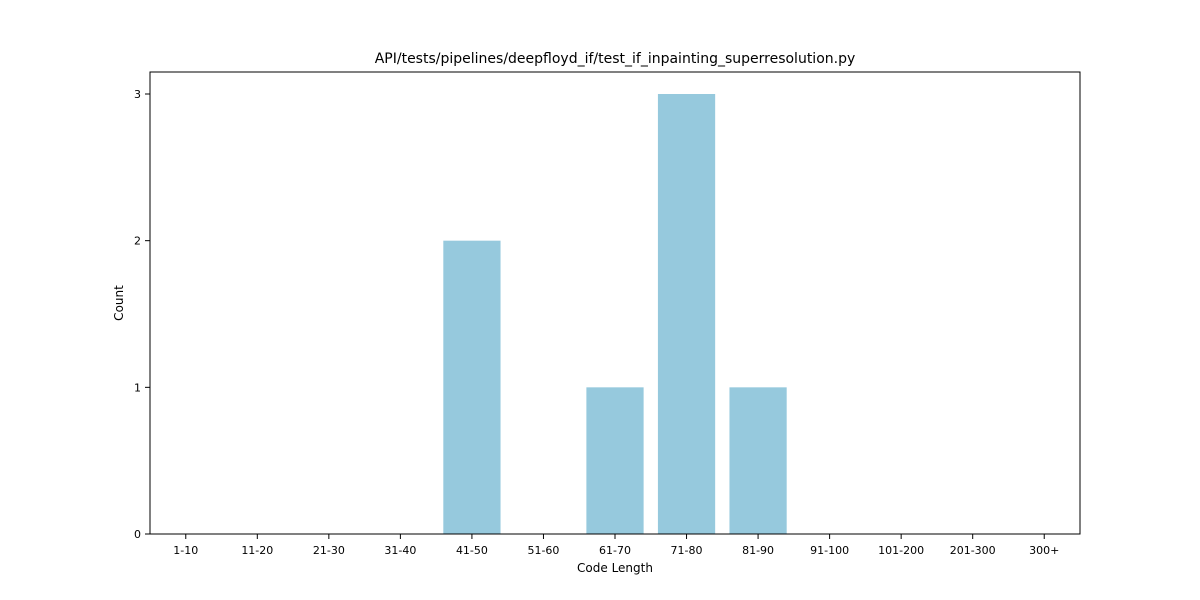 The width and height of the screenshot is (1200, 600). What do you see at coordinates (119, 303) in the screenshot?
I see `y-axis-label: Count` at bounding box center [119, 303].